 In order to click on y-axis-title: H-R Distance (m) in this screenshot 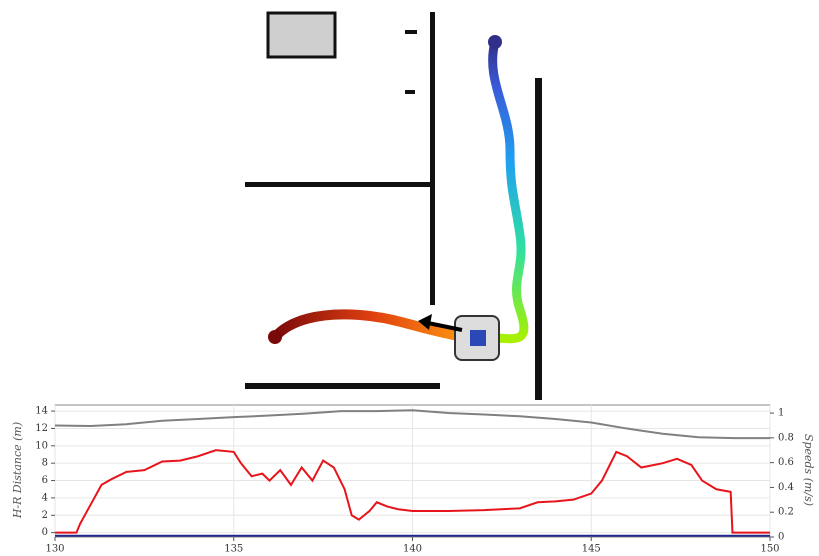, I will do `click(17, 470)`.